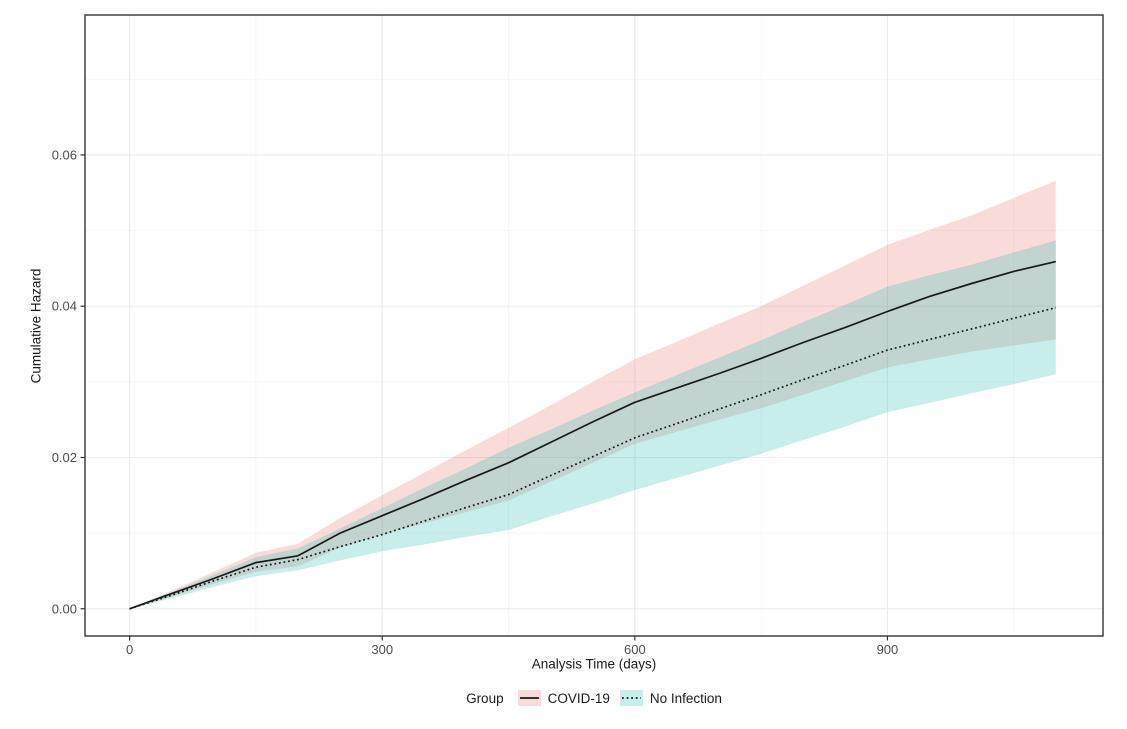 This screenshot has height=729, width=1127. I want to click on legend-key-no-infection-icon, so click(631, 698).